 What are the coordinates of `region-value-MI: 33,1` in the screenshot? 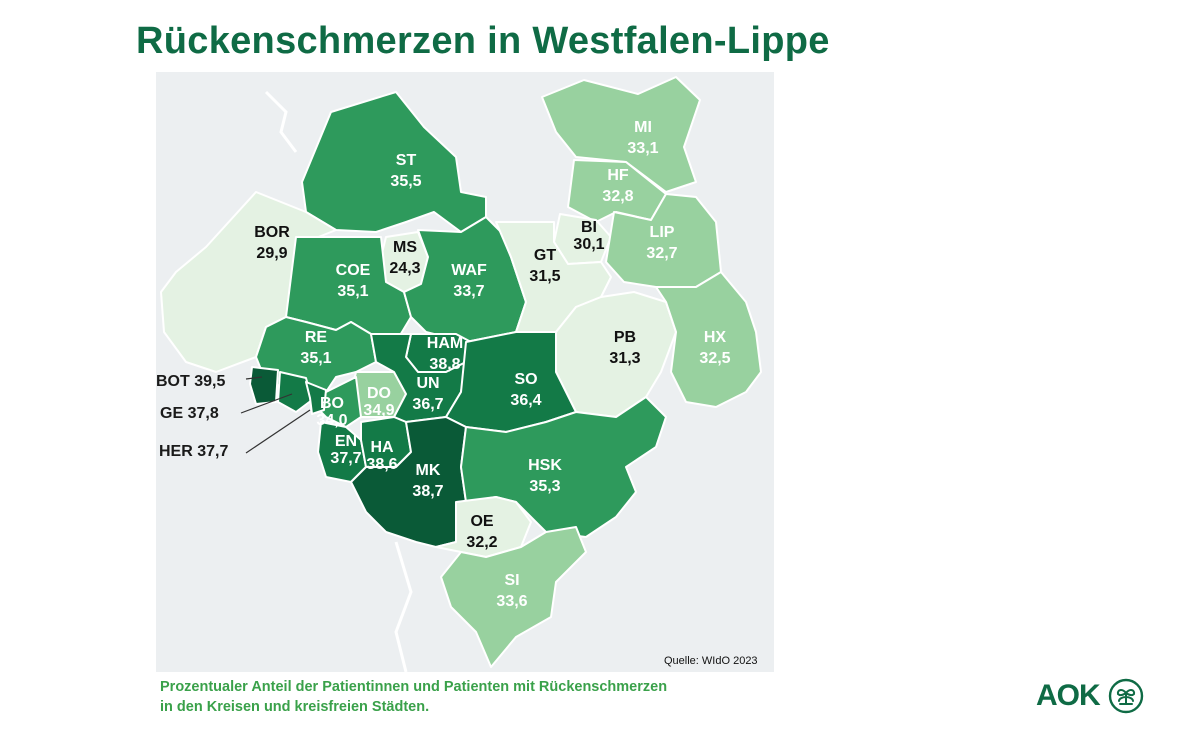 It's located at (642, 148).